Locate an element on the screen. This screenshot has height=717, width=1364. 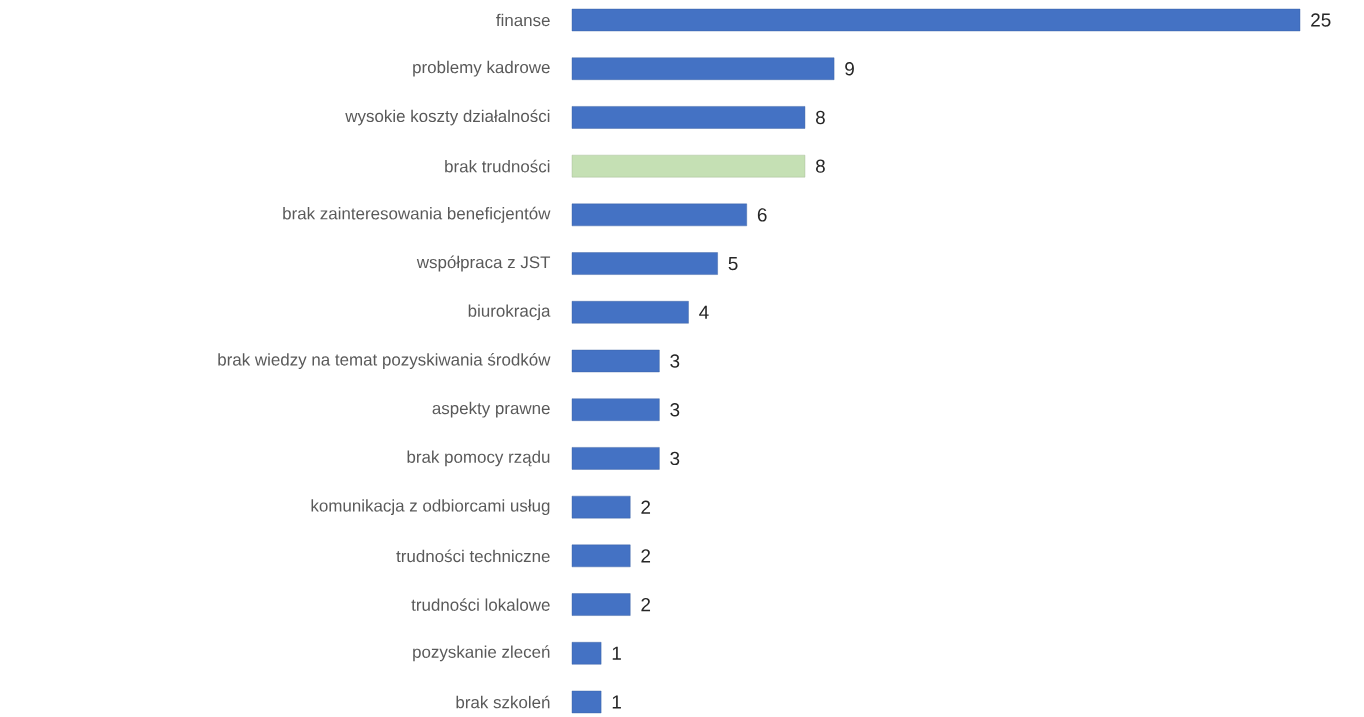
y-tick-label: aspekty prawne is located at coordinates (491, 409).